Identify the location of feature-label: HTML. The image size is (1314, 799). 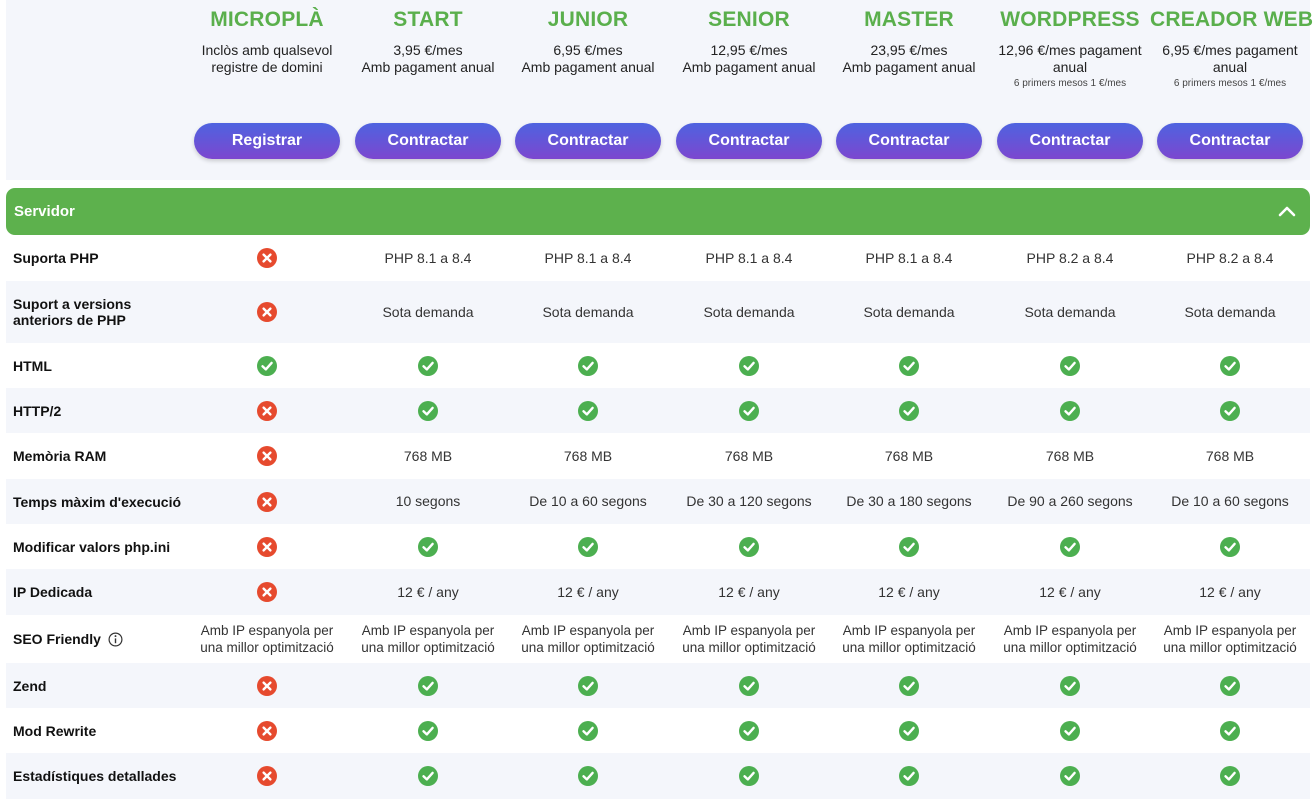
(100, 365).